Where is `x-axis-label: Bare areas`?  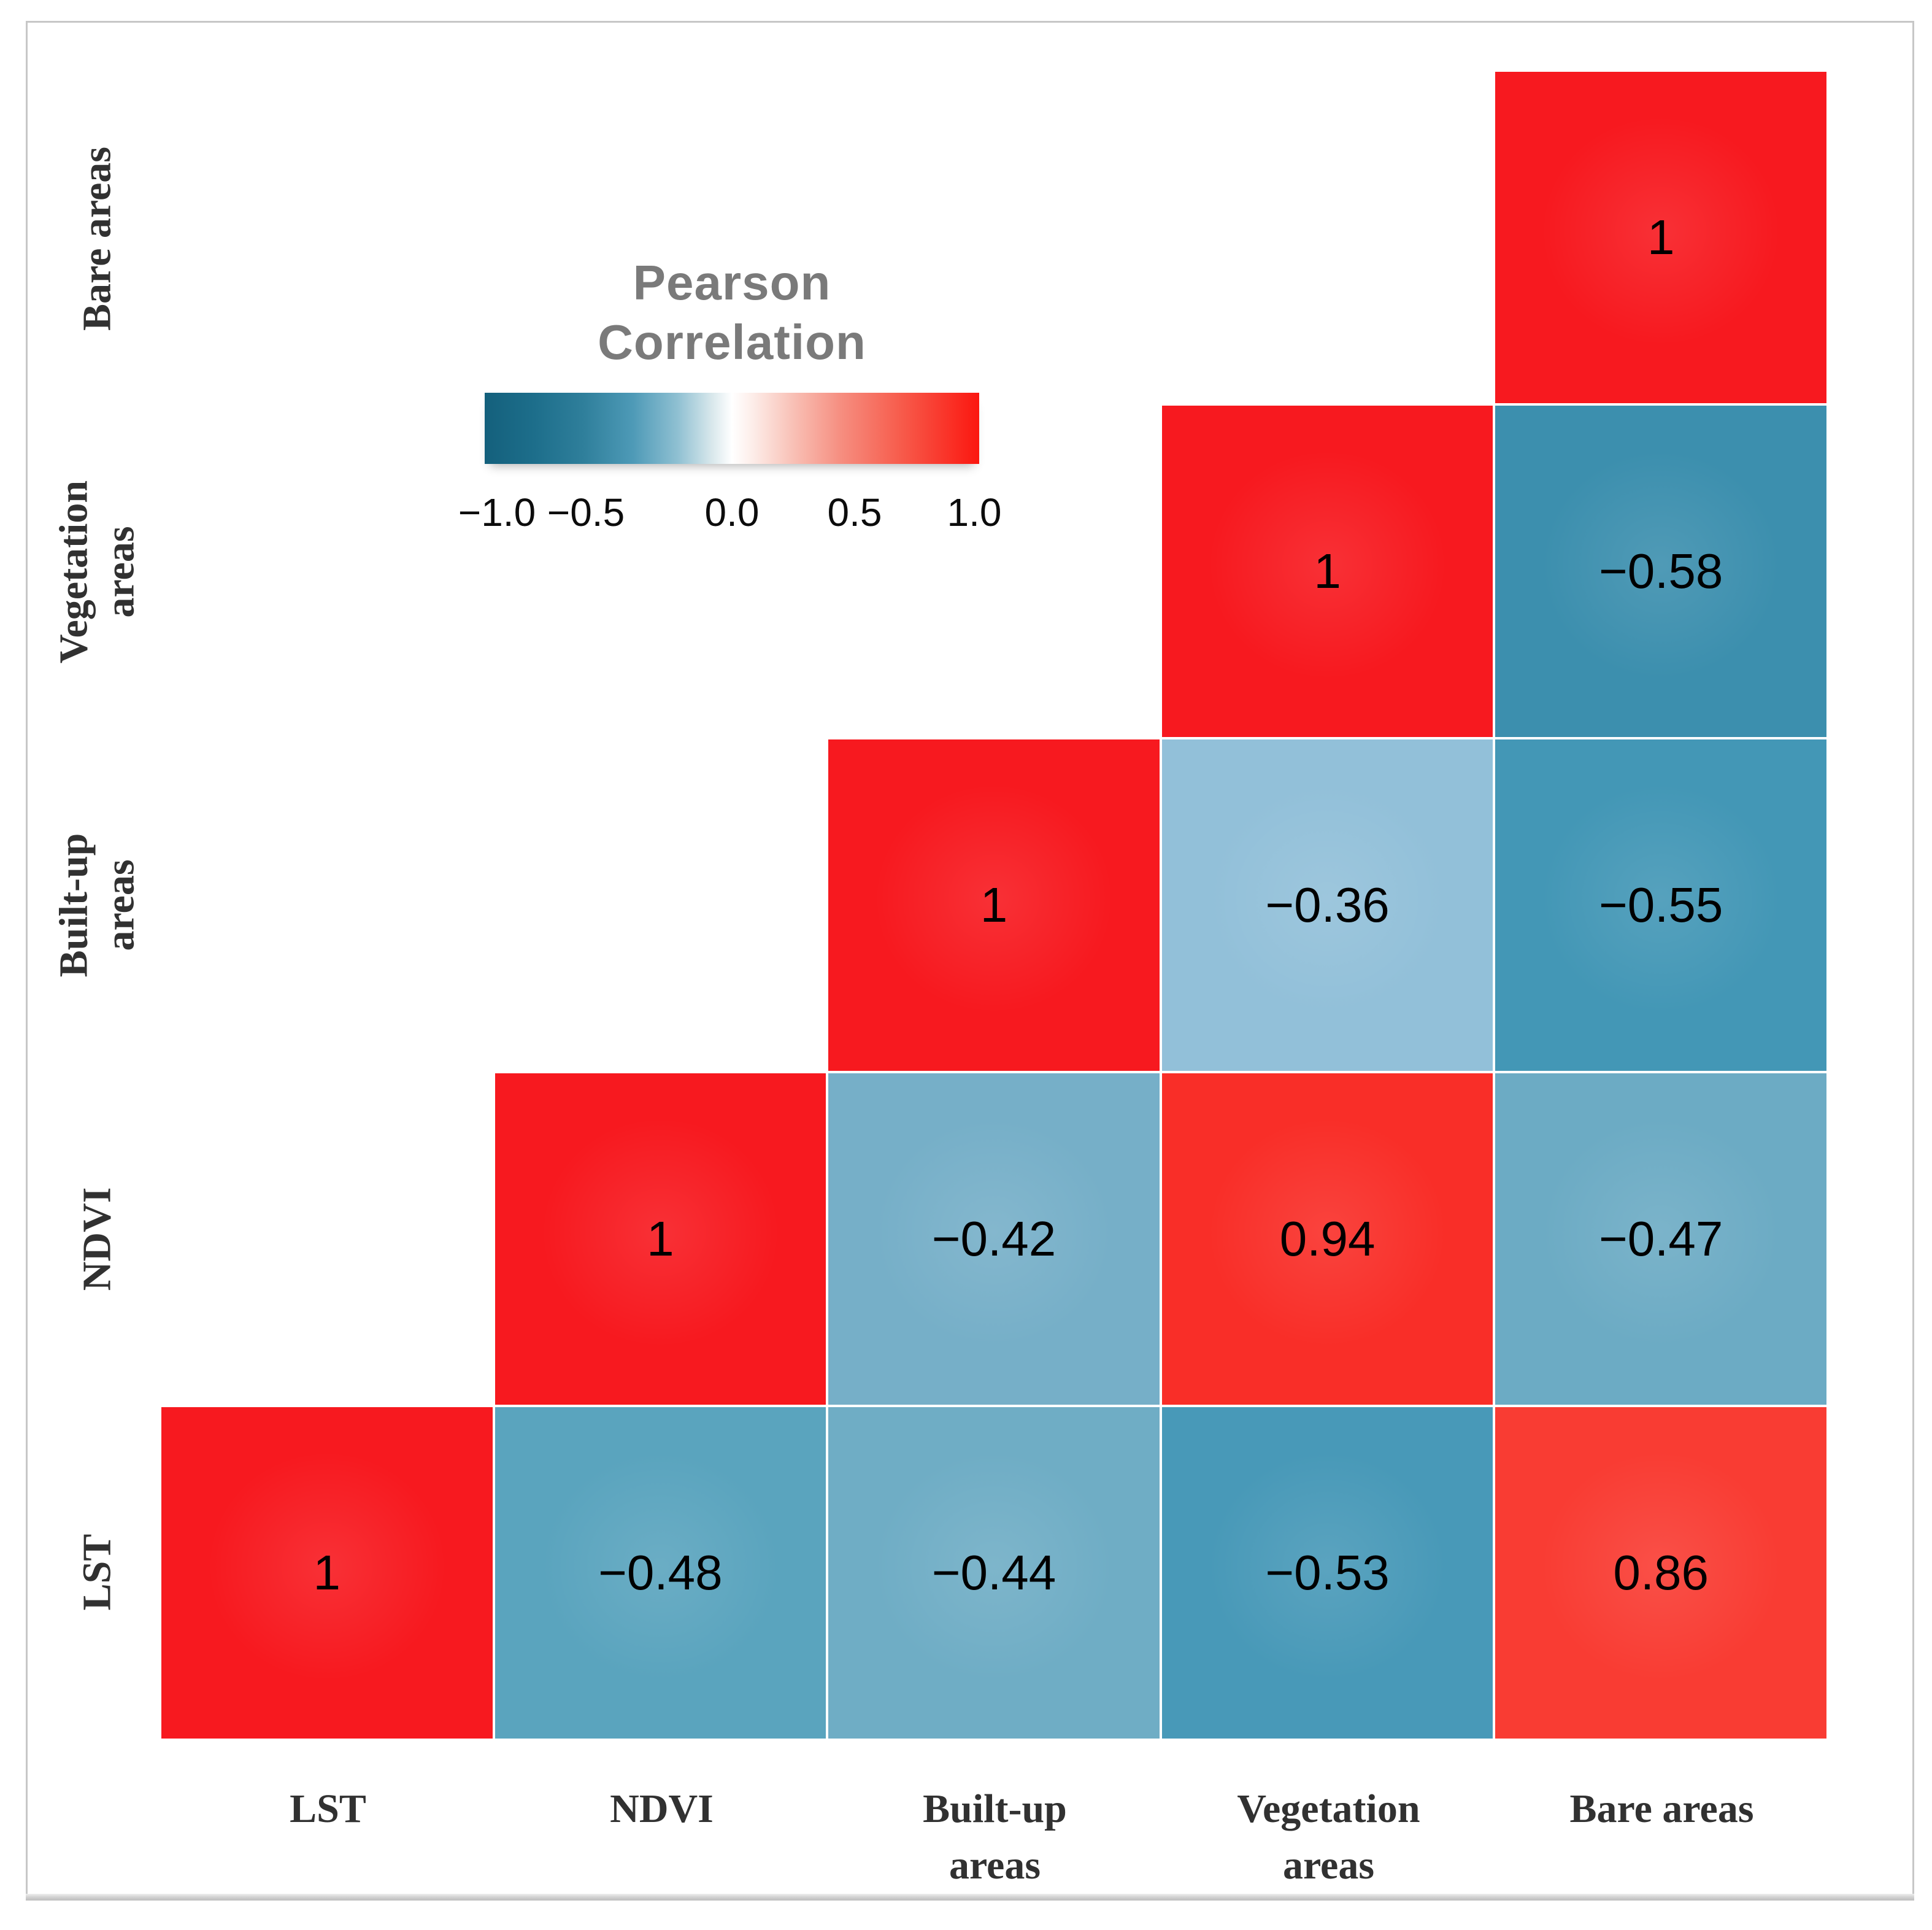
x-axis-label: Bare areas is located at coordinates (1661, 1808).